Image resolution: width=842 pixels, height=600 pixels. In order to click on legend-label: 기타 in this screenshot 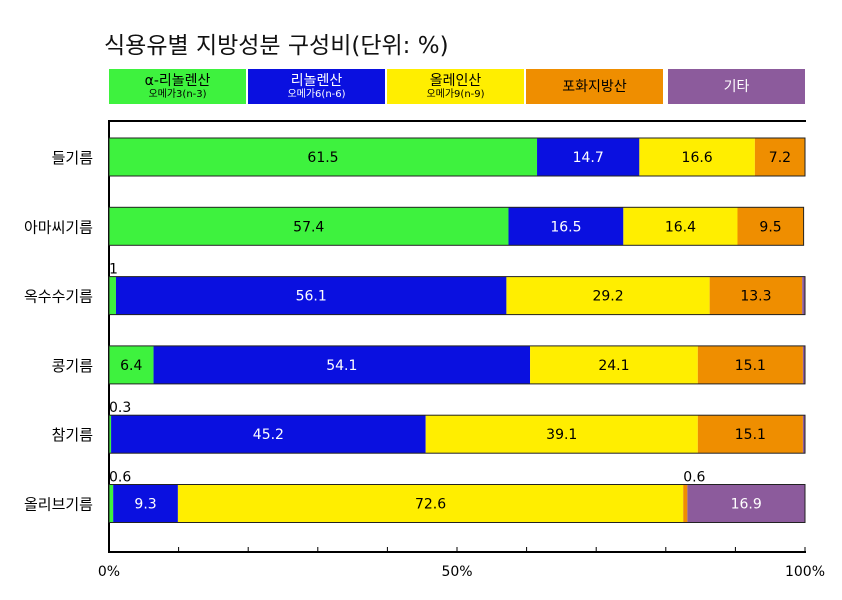, I will do `click(736, 86)`.